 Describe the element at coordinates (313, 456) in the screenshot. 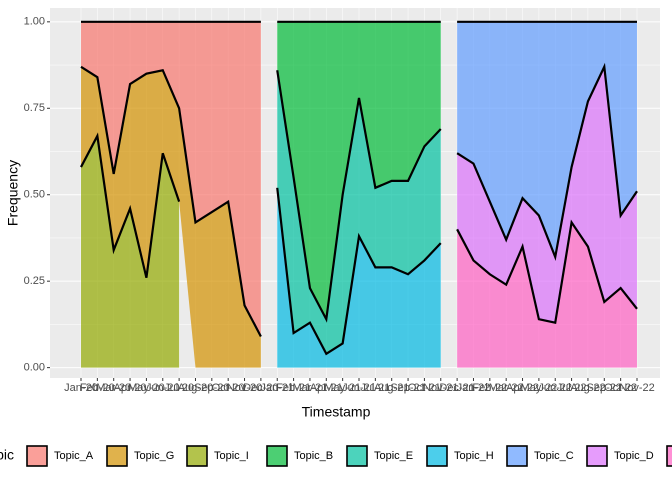

I see `legend-label: Topic_B` at that location.